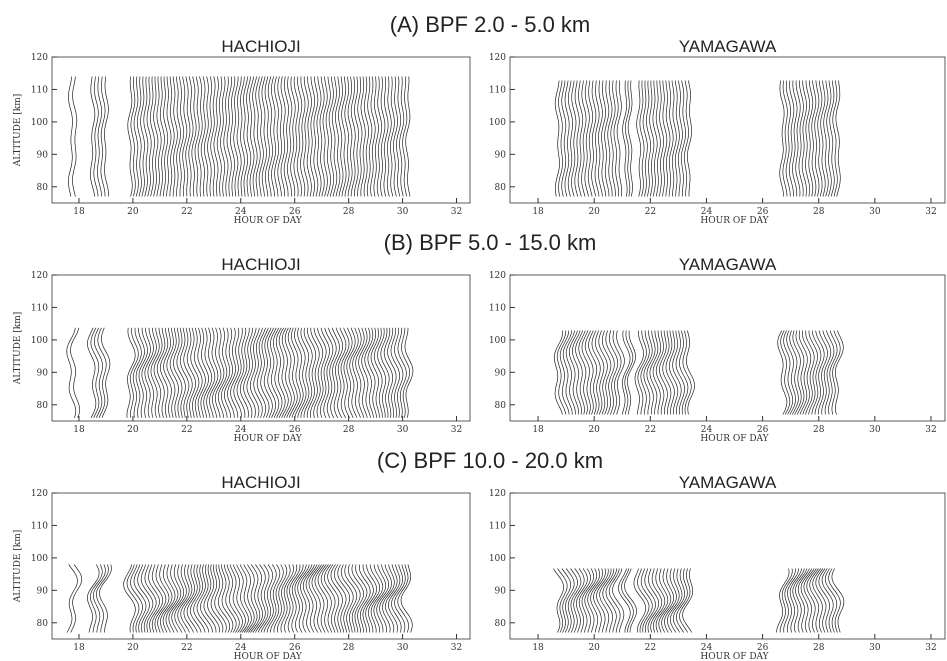 This screenshot has height=661, width=947. What do you see at coordinates (268, 656) in the screenshot?
I see `x-axis-label: HOUR OF DAY` at bounding box center [268, 656].